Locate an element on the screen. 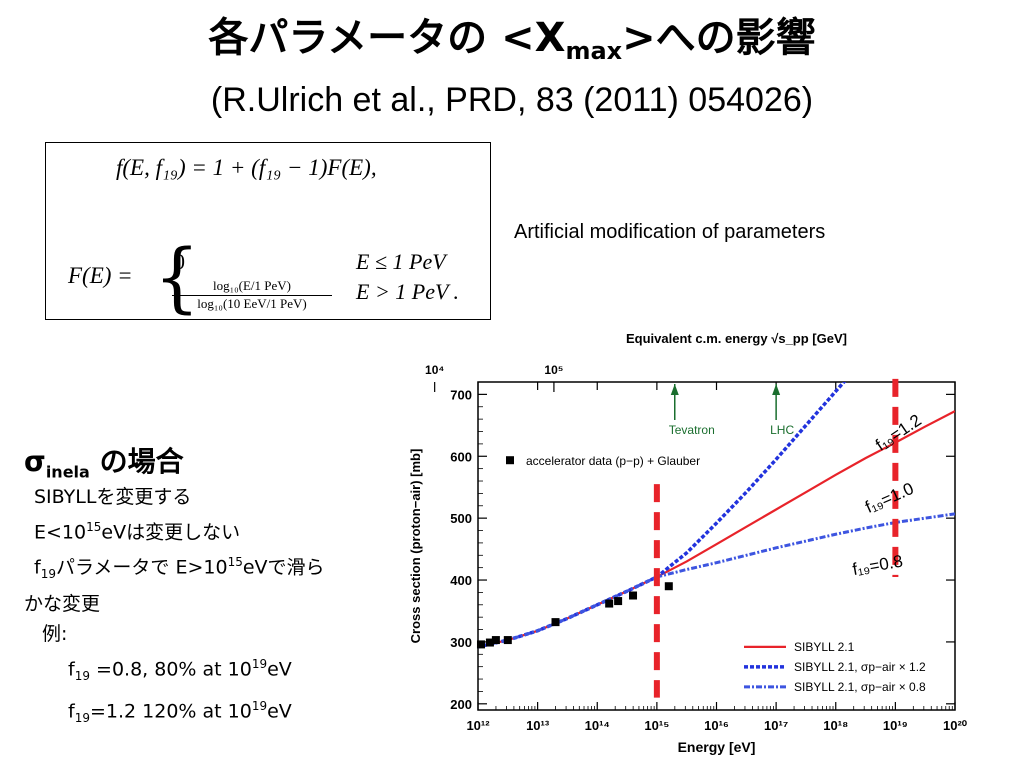 The width and height of the screenshot is (1024, 768). top-tick-label: 10⁵ is located at coordinates (553, 370).